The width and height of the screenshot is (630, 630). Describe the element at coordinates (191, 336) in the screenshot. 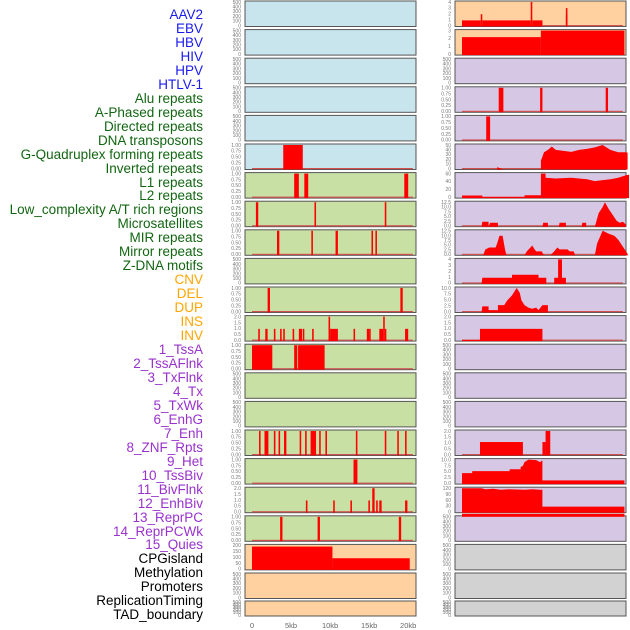

I see `track-label: INV` at that location.